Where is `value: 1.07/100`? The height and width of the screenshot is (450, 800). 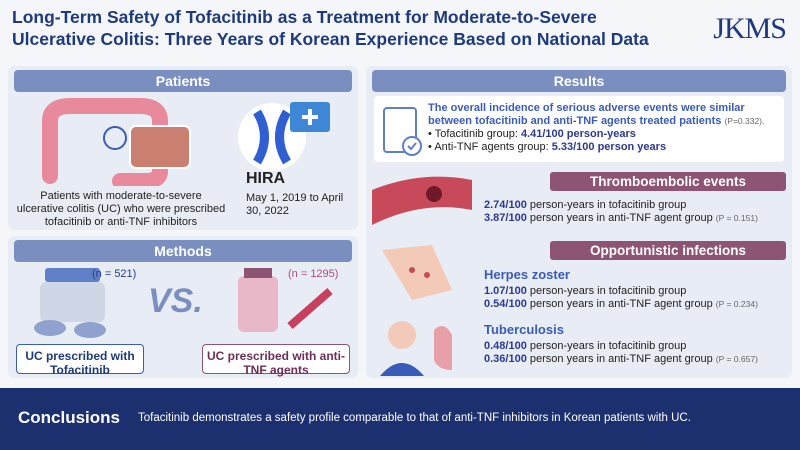 value: 1.07/100 is located at coordinates (505, 291).